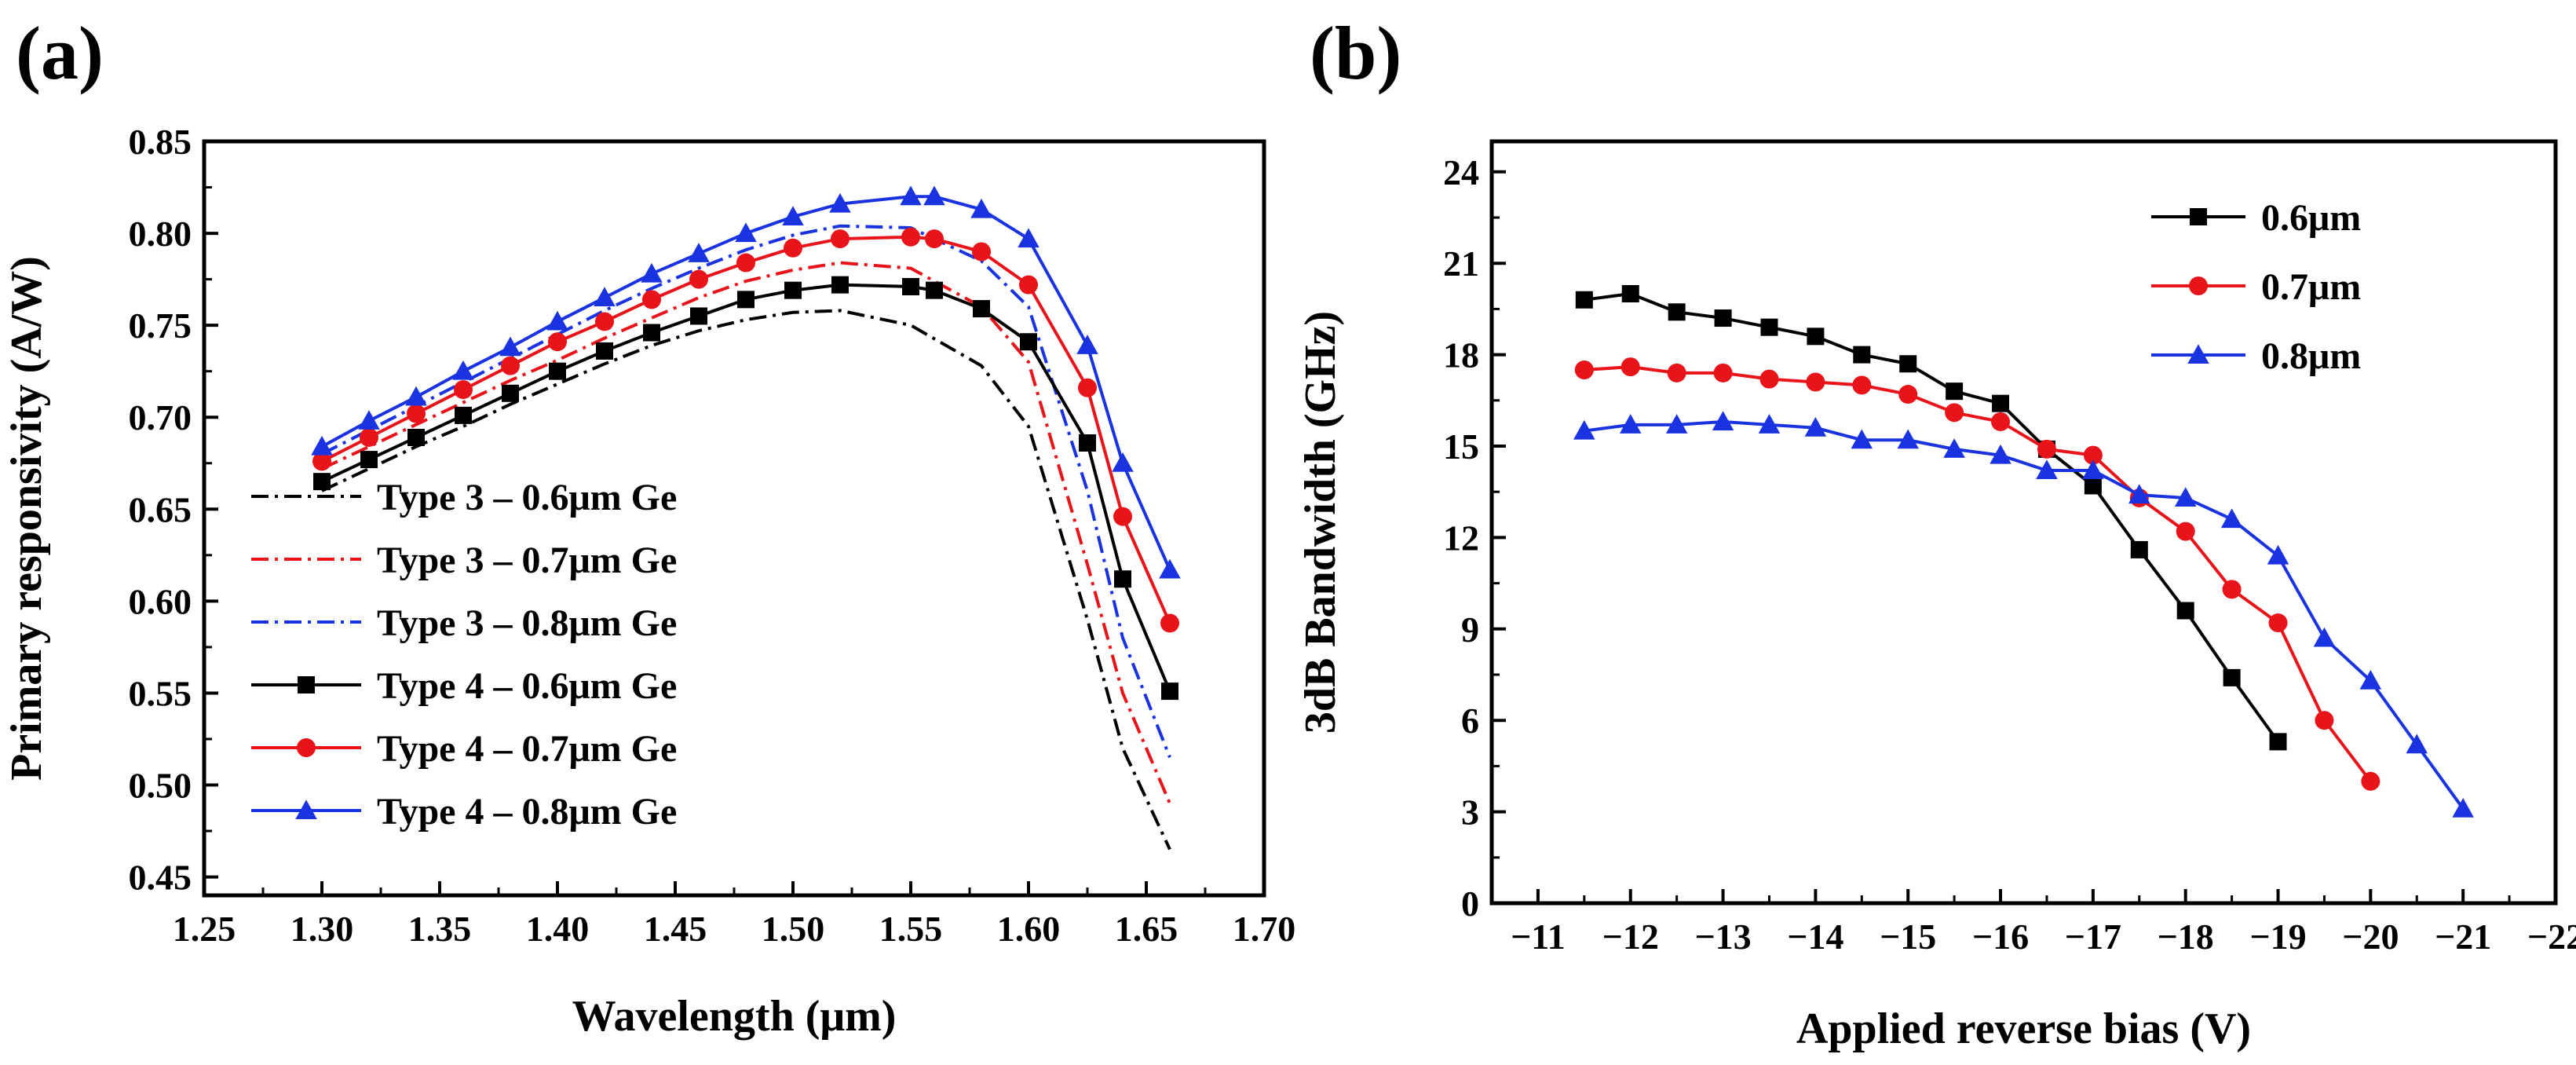  Describe the element at coordinates (1461, 447) in the screenshot. I see `b-y-tick-label: 15` at that location.